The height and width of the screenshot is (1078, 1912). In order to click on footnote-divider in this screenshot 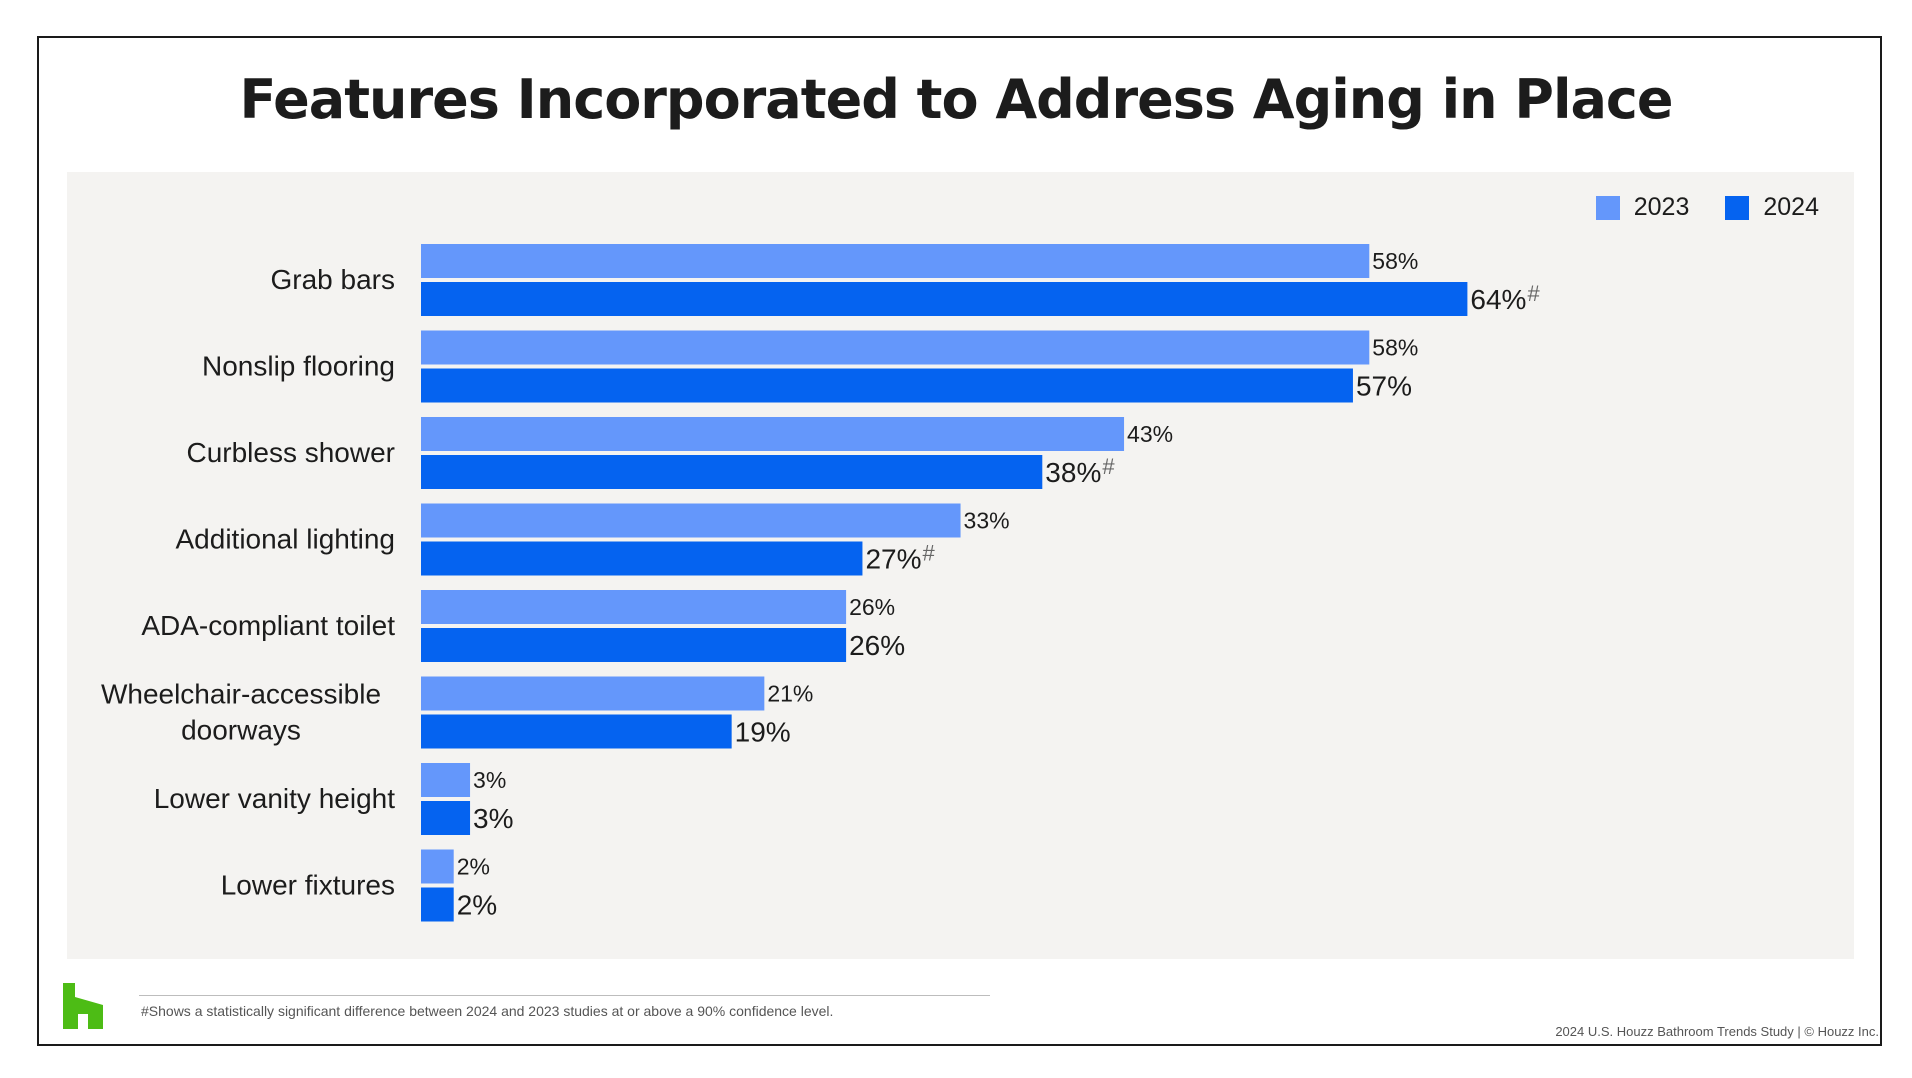, I will do `click(564, 995)`.